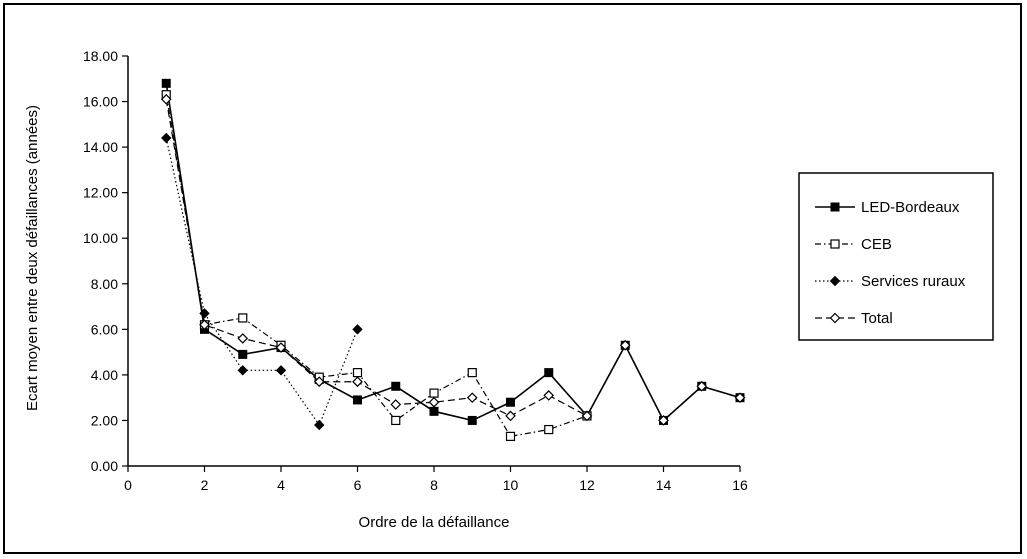  Describe the element at coordinates (104, 466) in the screenshot. I see `y-tick-label: 0.00` at that location.